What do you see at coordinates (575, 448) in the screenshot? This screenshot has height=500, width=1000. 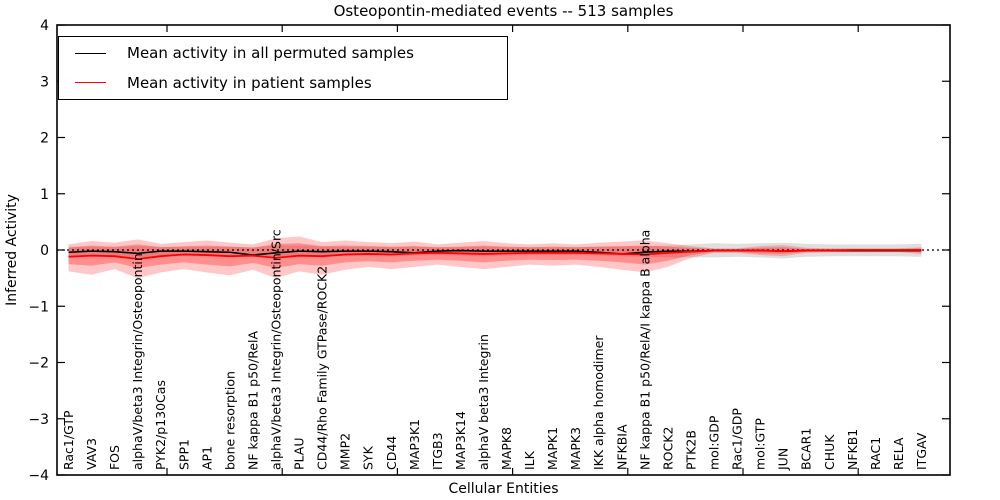 I see `x-tick-label: MAPK3` at bounding box center [575, 448].